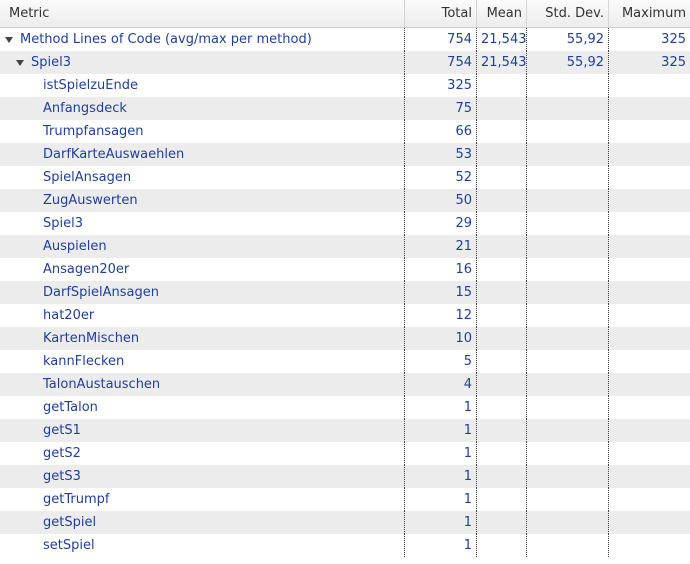 The image size is (690, 564). I want to click on method-label: getTalon, so click(70, 407).